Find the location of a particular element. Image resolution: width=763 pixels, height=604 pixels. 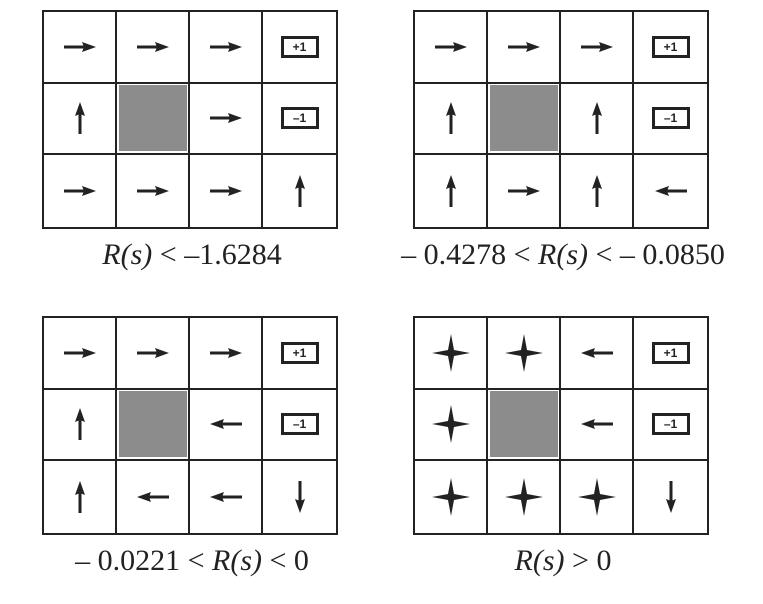

reward-range-caption: – 0.4278 < R(s) < – 0.0850 is located at coordinates (563, 255).